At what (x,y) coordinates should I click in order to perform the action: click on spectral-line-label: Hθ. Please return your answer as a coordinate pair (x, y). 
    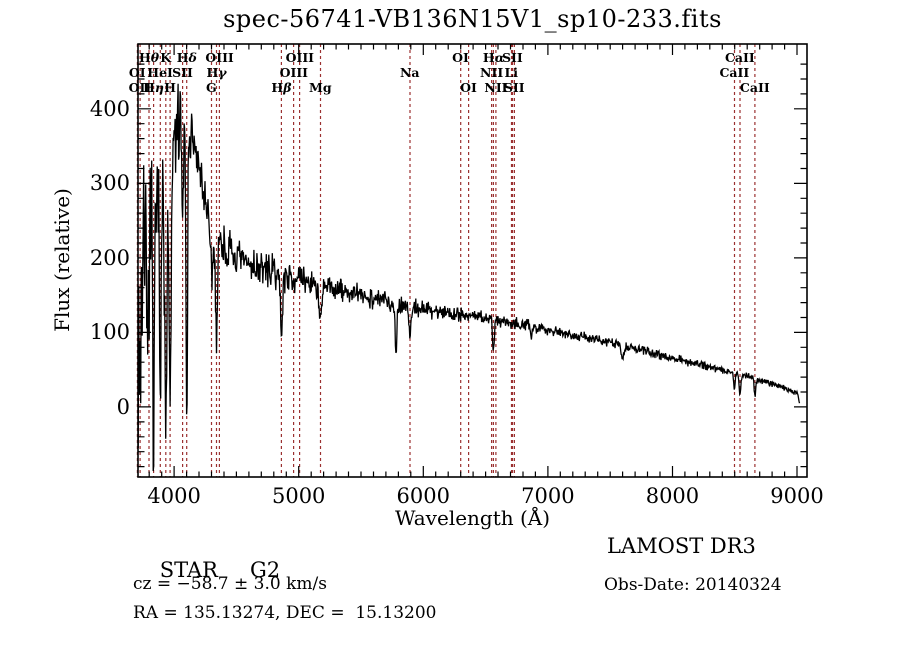
    Looking at the image, I should click on (149, 57).